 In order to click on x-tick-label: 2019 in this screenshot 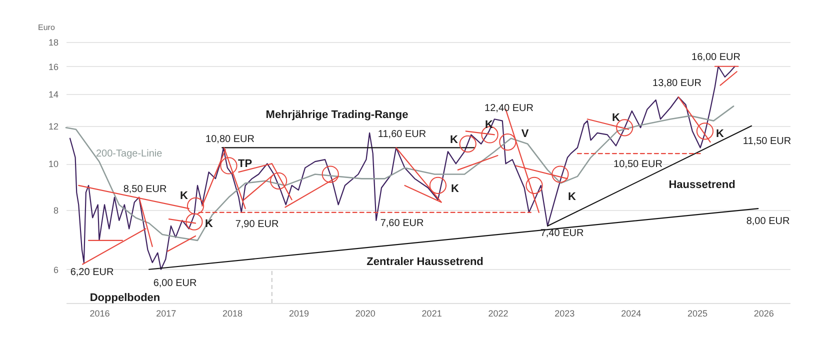, I will do `click(298, 313)`.